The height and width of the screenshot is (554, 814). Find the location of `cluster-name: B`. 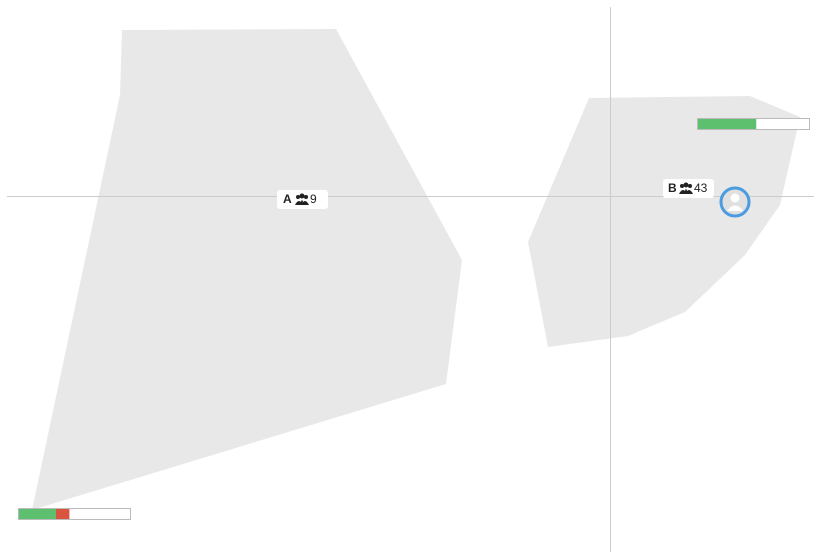

cluster-name: B is located at coordinates (672, 188).